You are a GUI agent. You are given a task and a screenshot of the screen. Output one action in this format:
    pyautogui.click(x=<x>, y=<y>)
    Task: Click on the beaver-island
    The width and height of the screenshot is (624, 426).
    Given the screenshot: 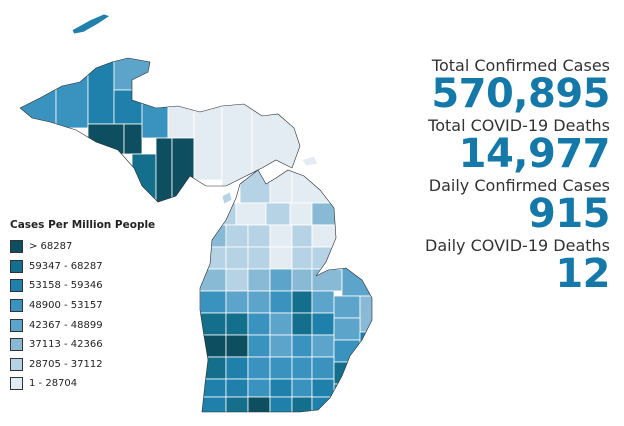 What is the action you would take?
    pyautogui.click(x=227, y=198)
    